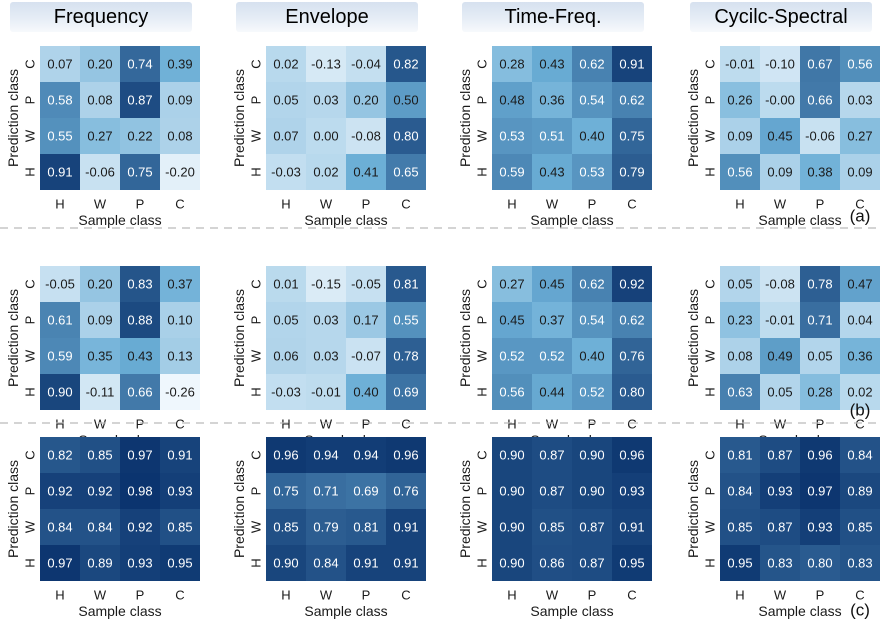  I want to click on cell-value-label: 0.82, so click(405, 64).